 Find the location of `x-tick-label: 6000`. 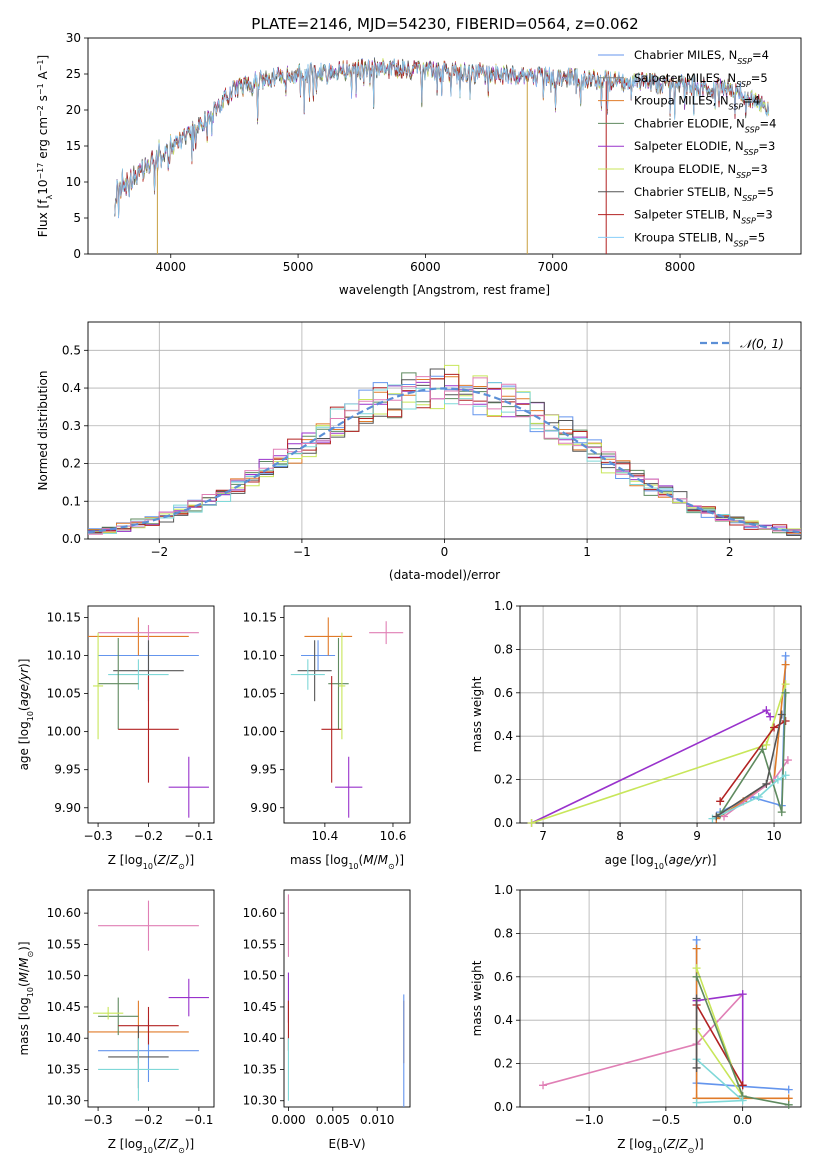

x-tick-label: 6000 is located at coordinates (425, 267).